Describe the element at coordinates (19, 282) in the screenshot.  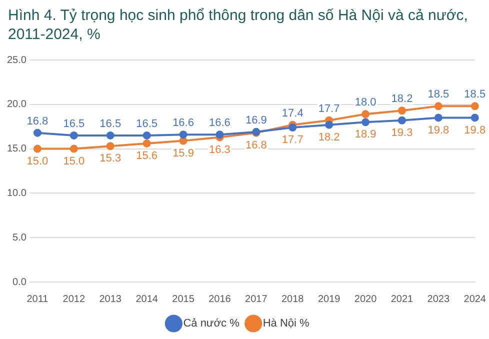
I see `y-tick-label: 0.0` at that location.